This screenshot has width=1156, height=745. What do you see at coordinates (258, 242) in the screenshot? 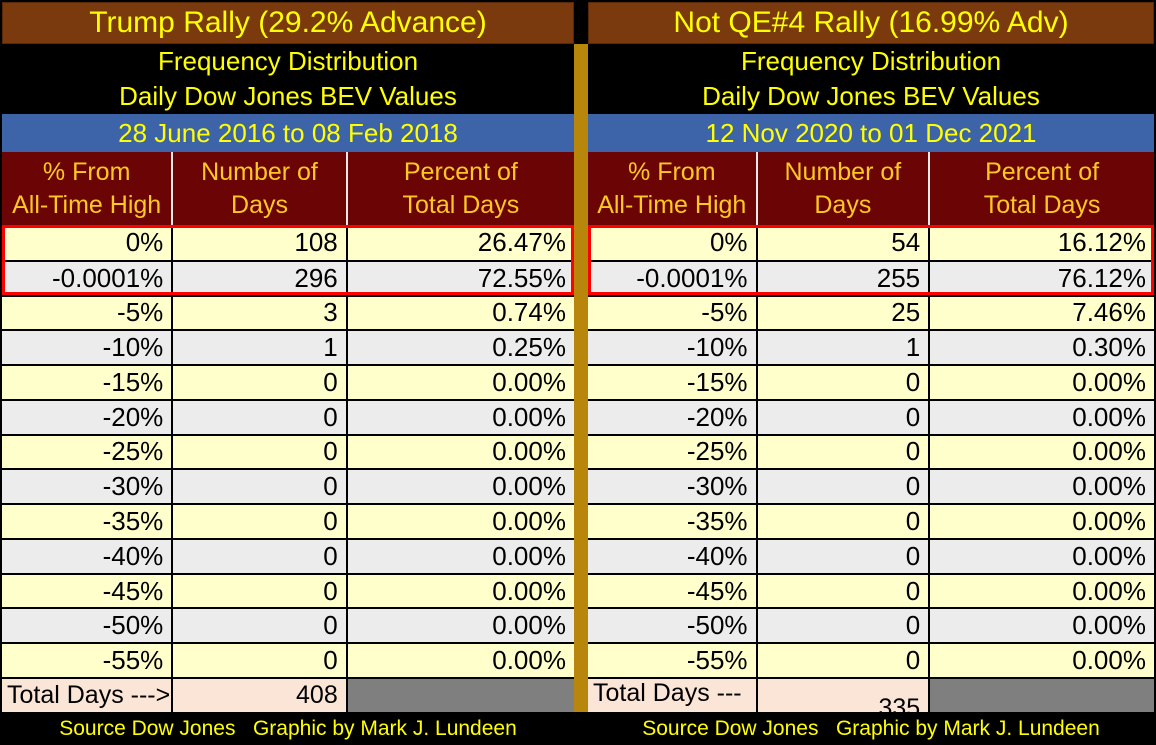
I see `table-cell: 108` at bounding box center [258, 242].